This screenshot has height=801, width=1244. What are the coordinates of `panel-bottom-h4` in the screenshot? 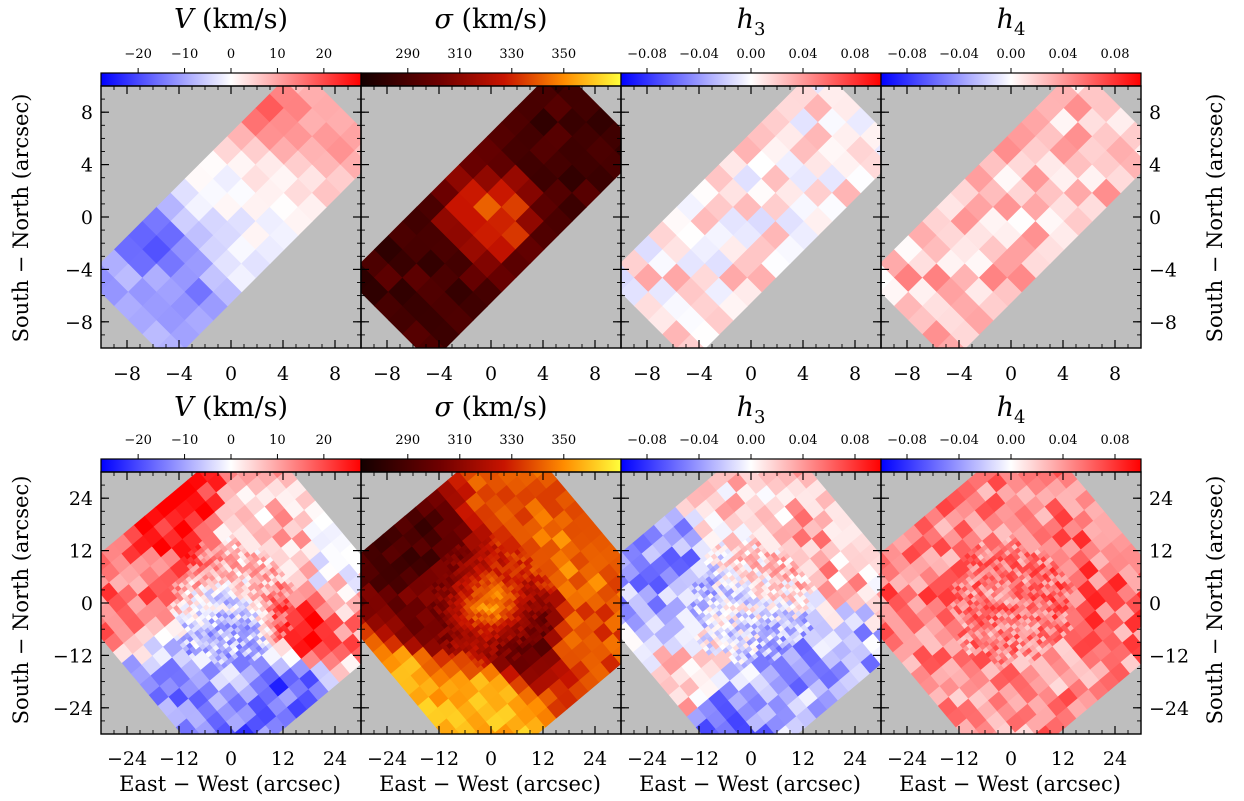 It's located at (1033, 621).